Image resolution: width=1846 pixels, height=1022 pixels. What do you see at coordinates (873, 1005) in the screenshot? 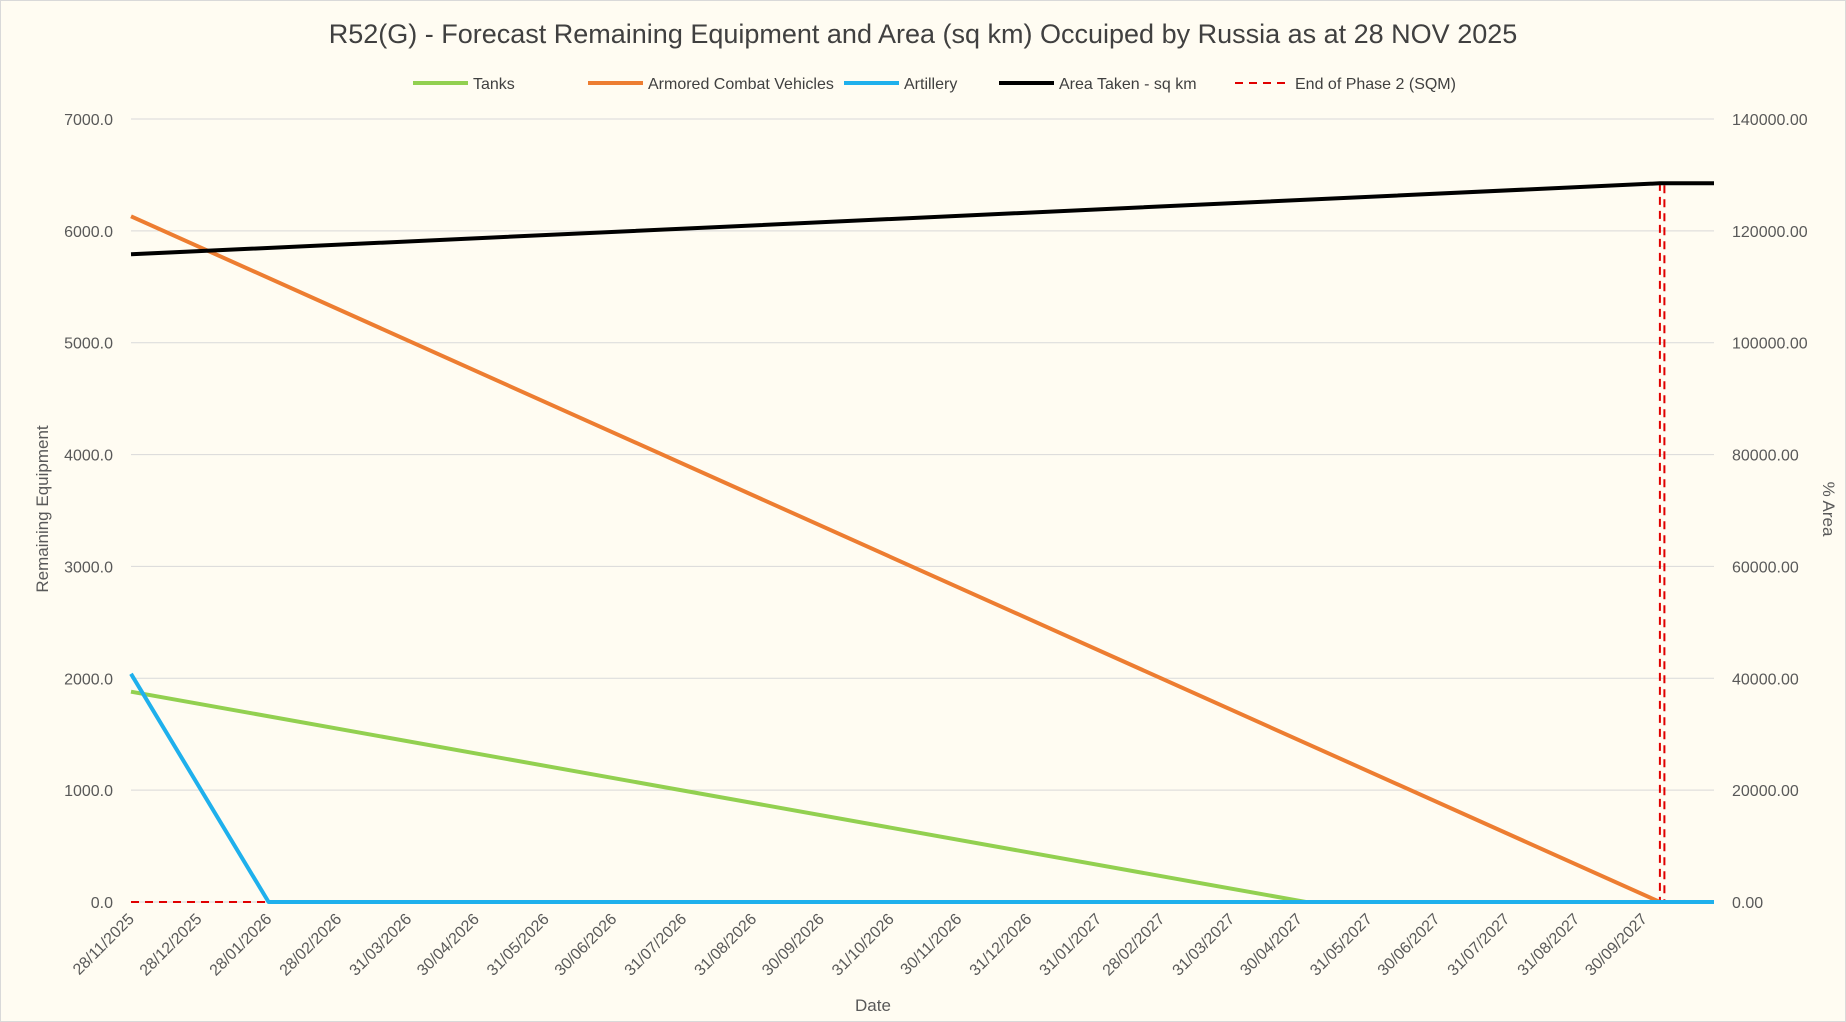
I see `x-axis-label: Date` at bounding box center [873, 1005].